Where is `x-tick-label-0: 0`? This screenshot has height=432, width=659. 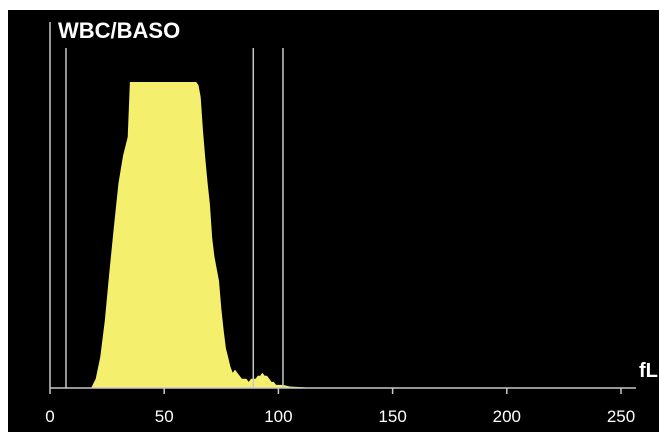 x-tick-label-0: 0 is located at coordinates (49, 416).